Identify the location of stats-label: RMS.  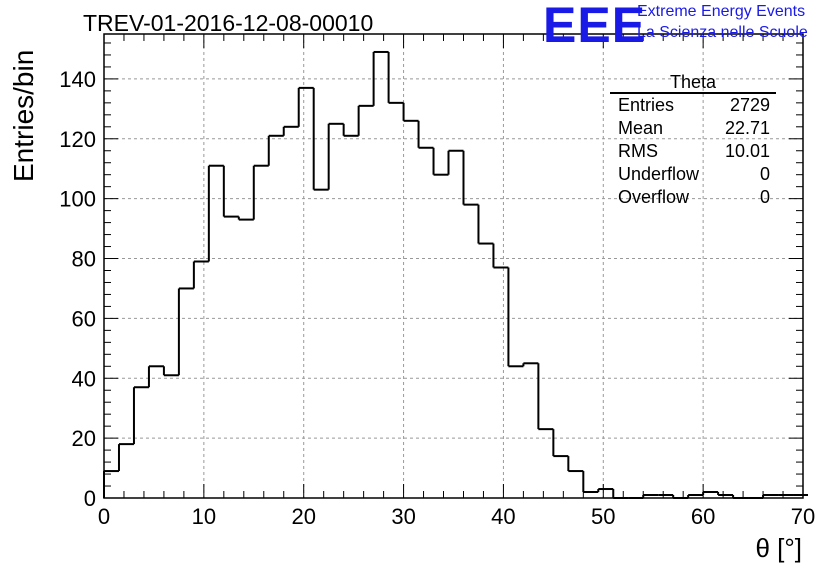
(638, 151).